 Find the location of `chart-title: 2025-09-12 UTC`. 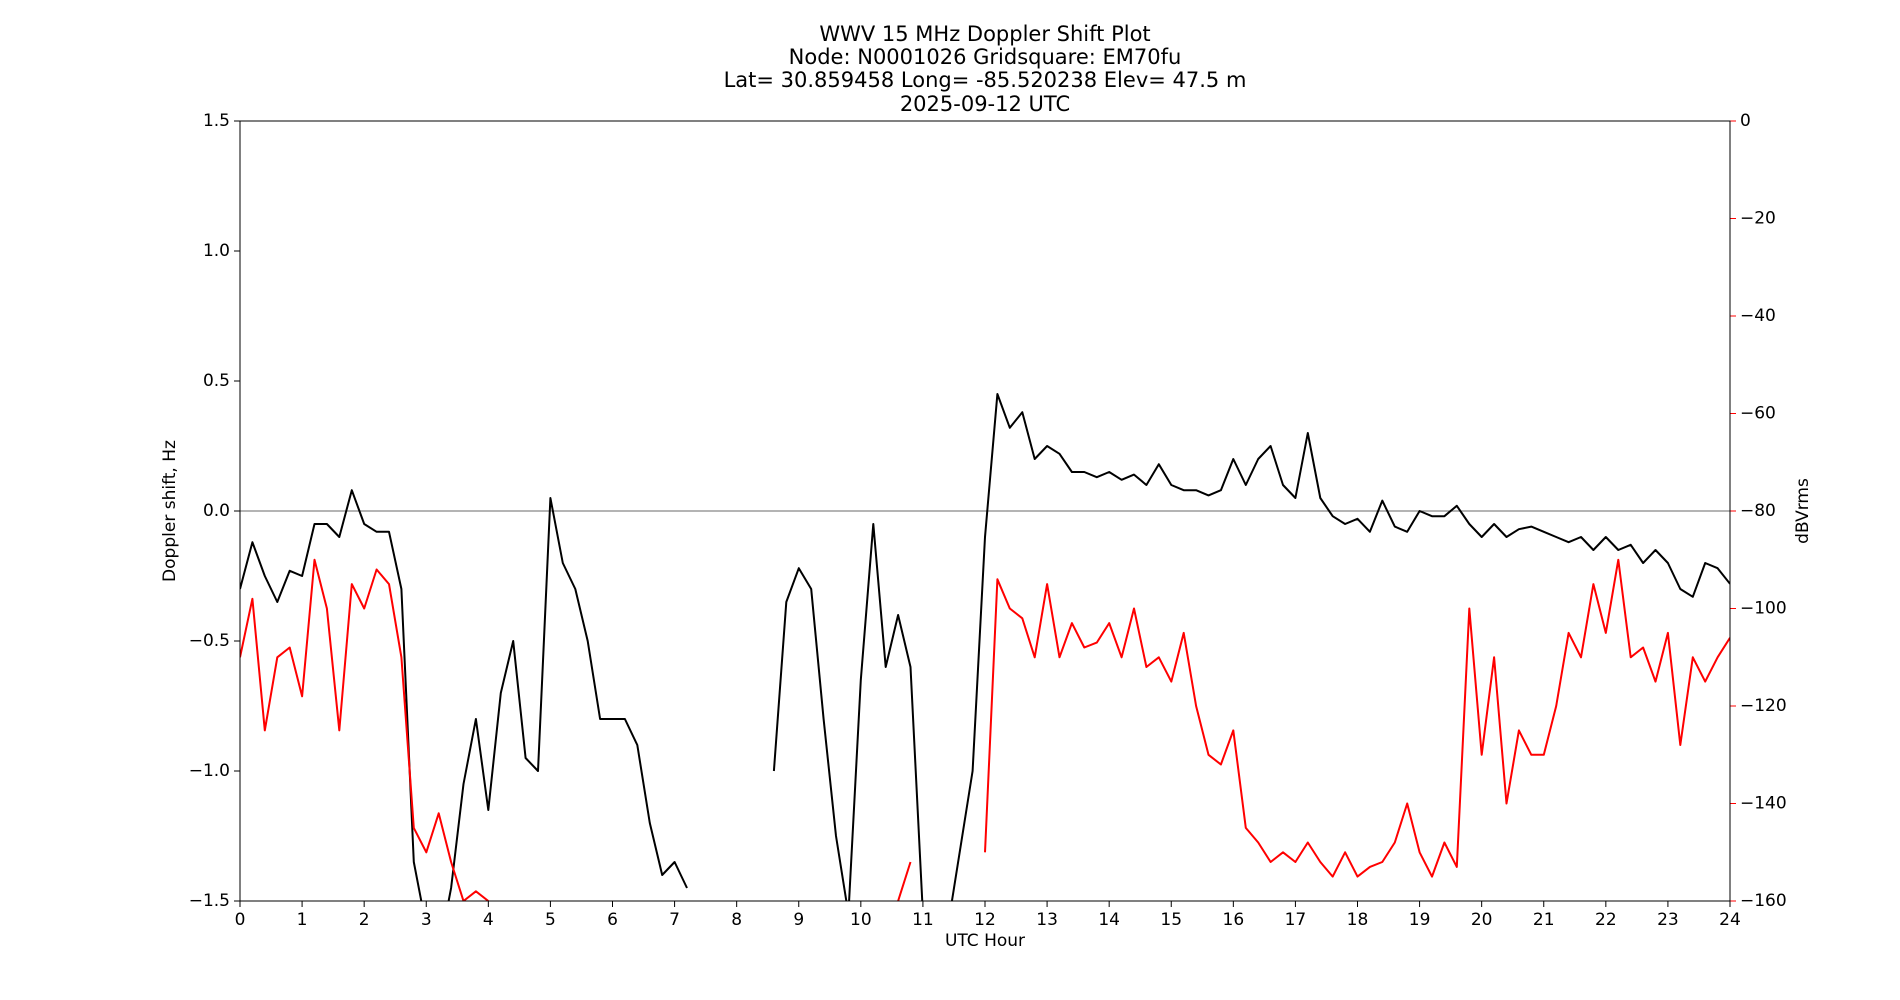

chart-title: 2025-09-12 UTC is located at coordinates (985, 104).